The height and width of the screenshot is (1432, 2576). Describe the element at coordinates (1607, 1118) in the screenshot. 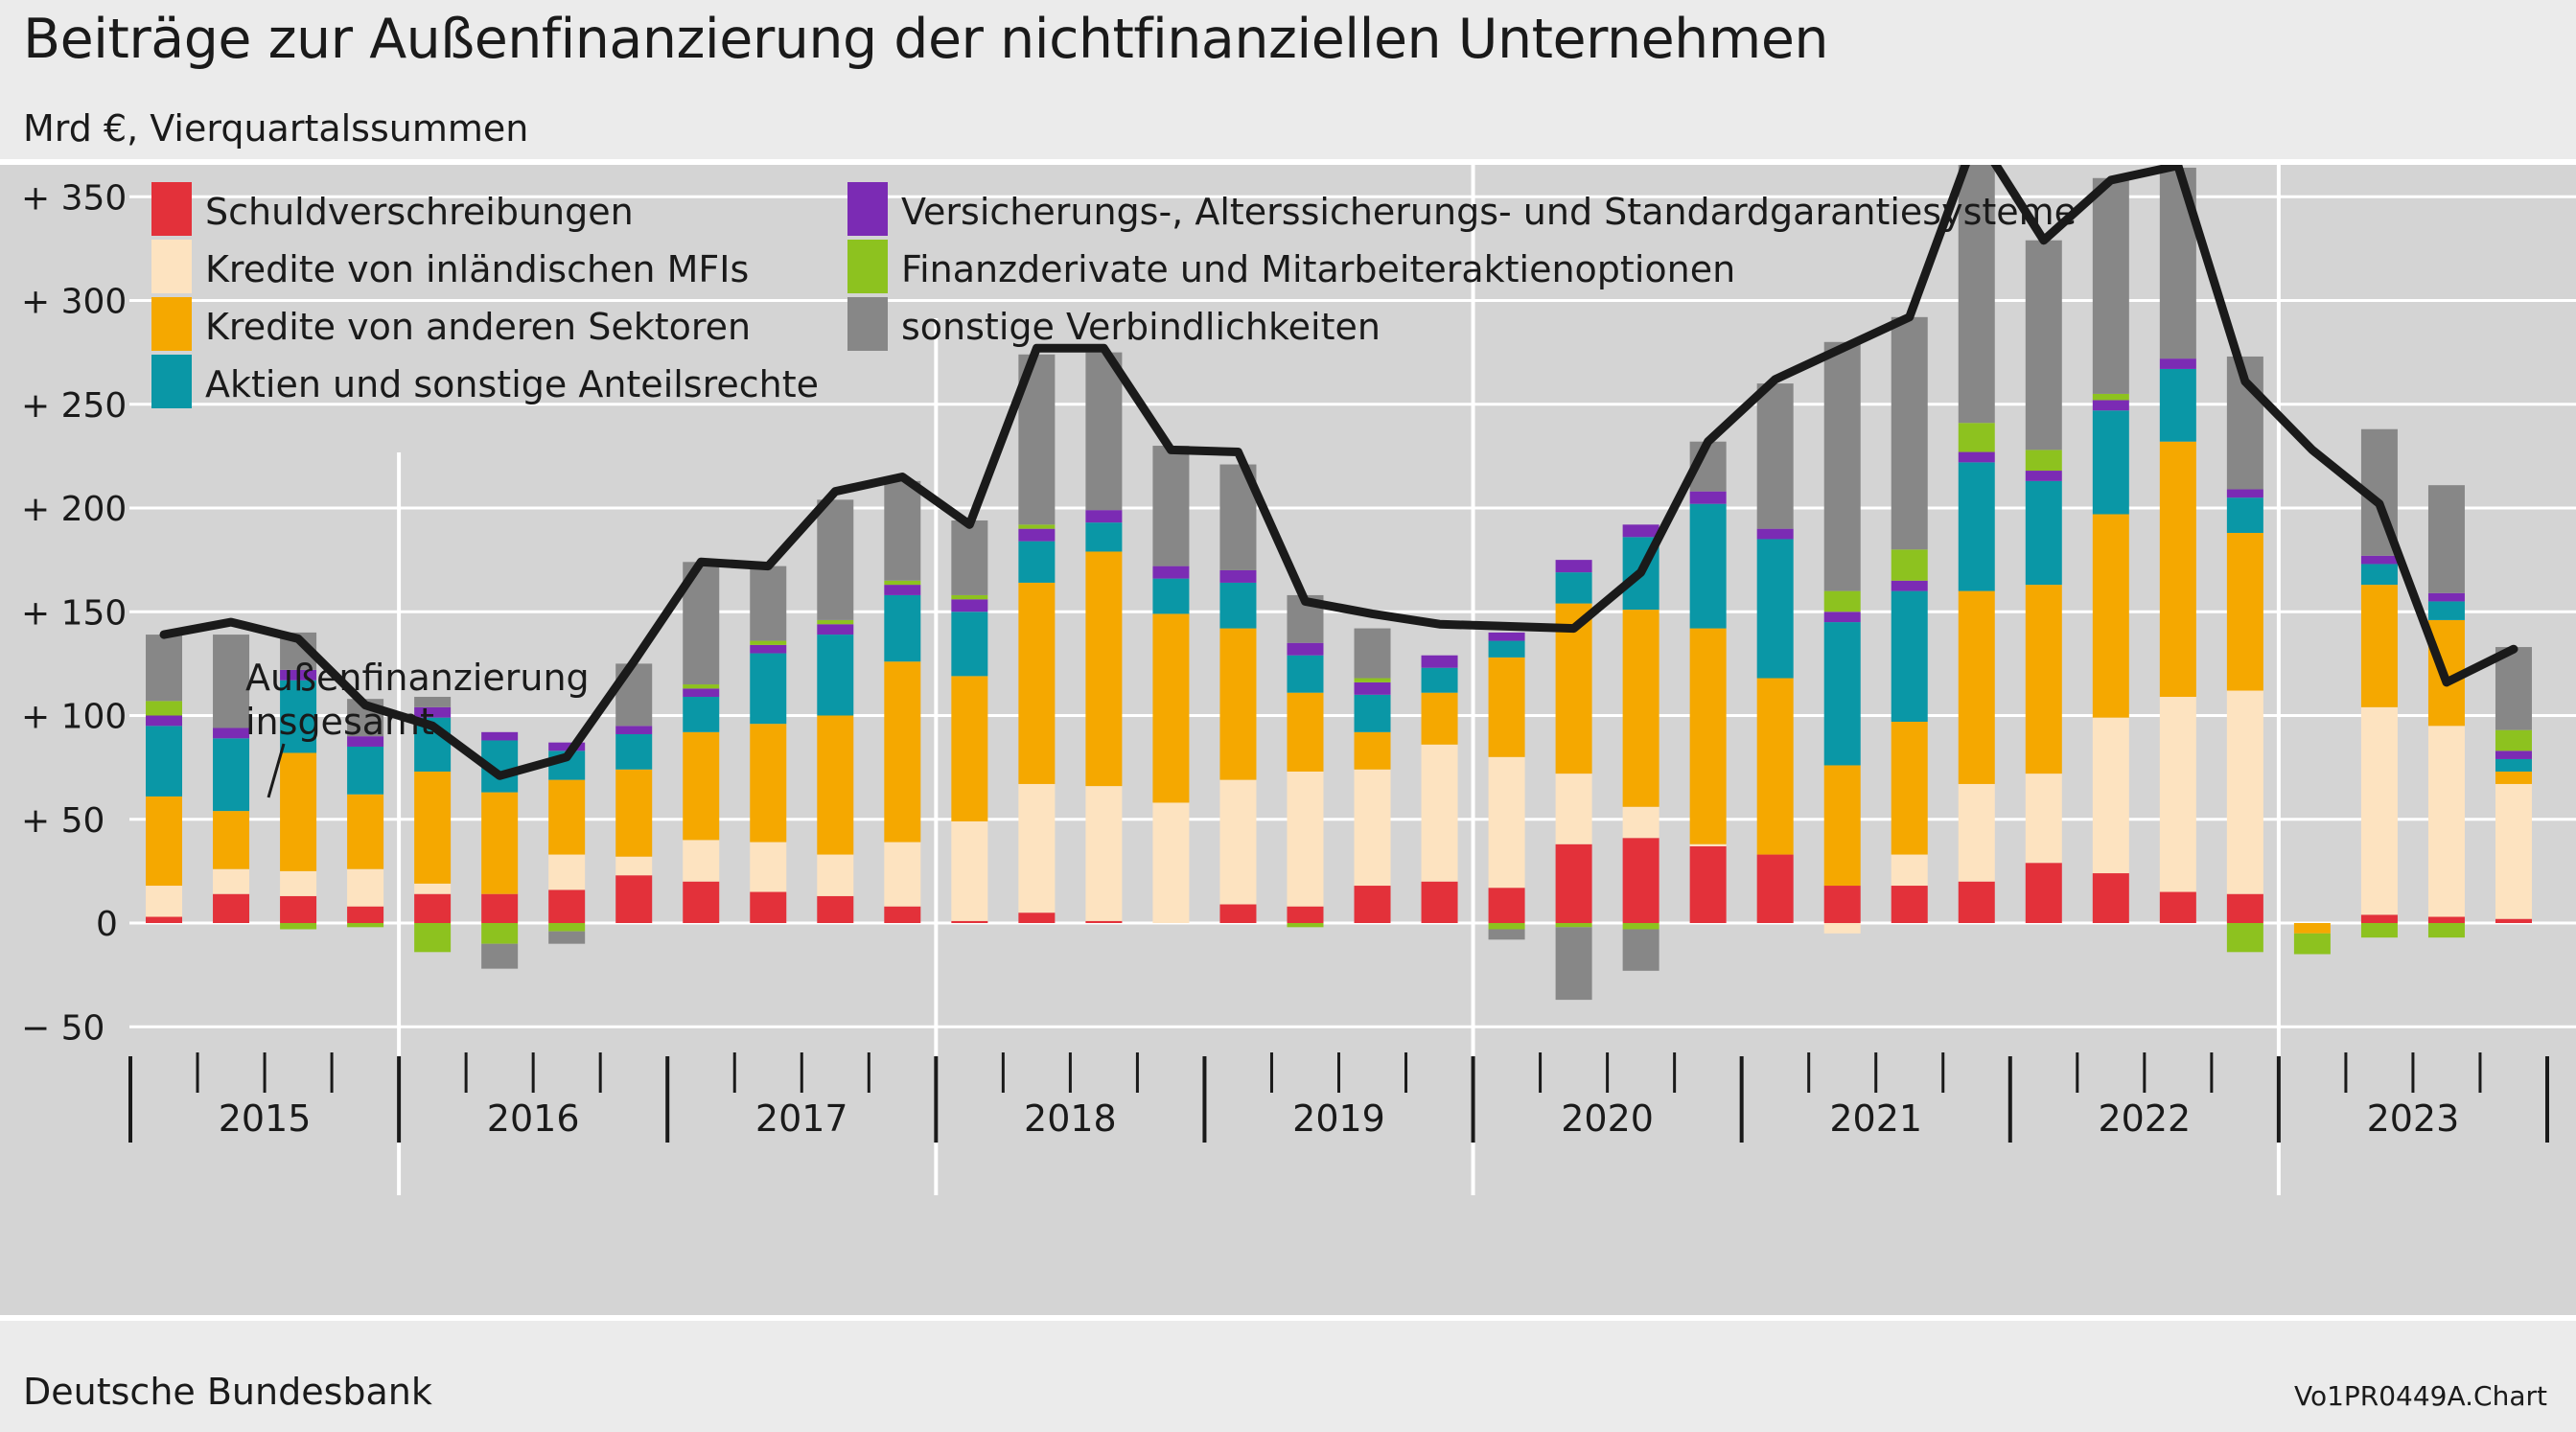

I see `x-year-label: 2020` at that location.